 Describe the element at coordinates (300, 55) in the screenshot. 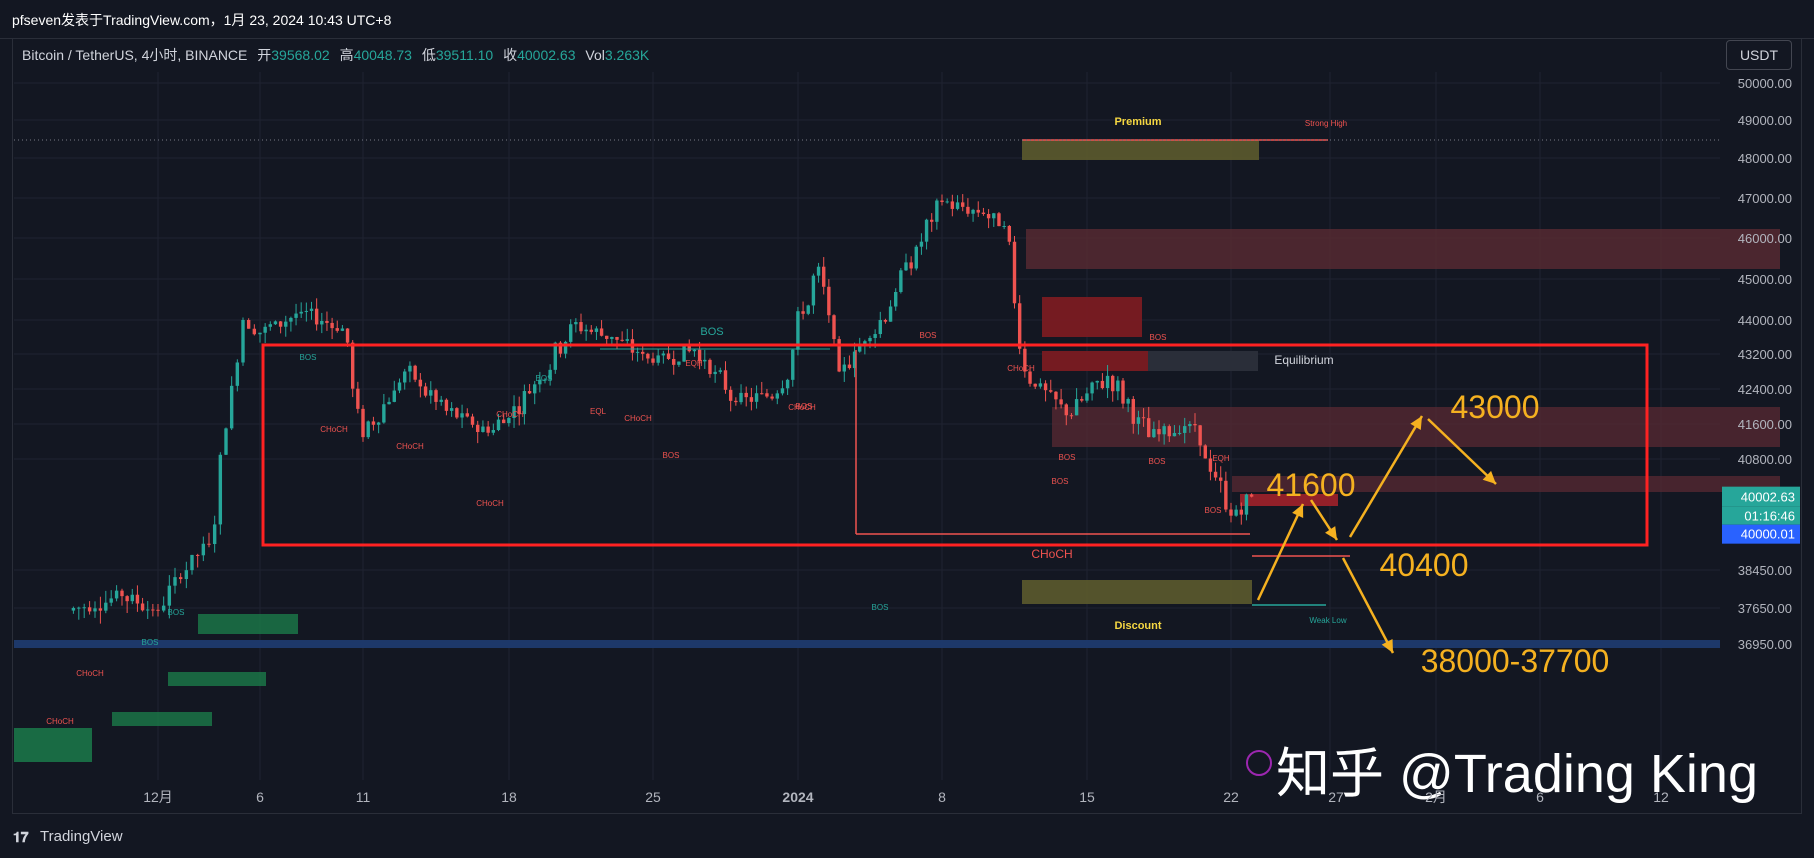

I see `open-value: 39568.02` at that location.